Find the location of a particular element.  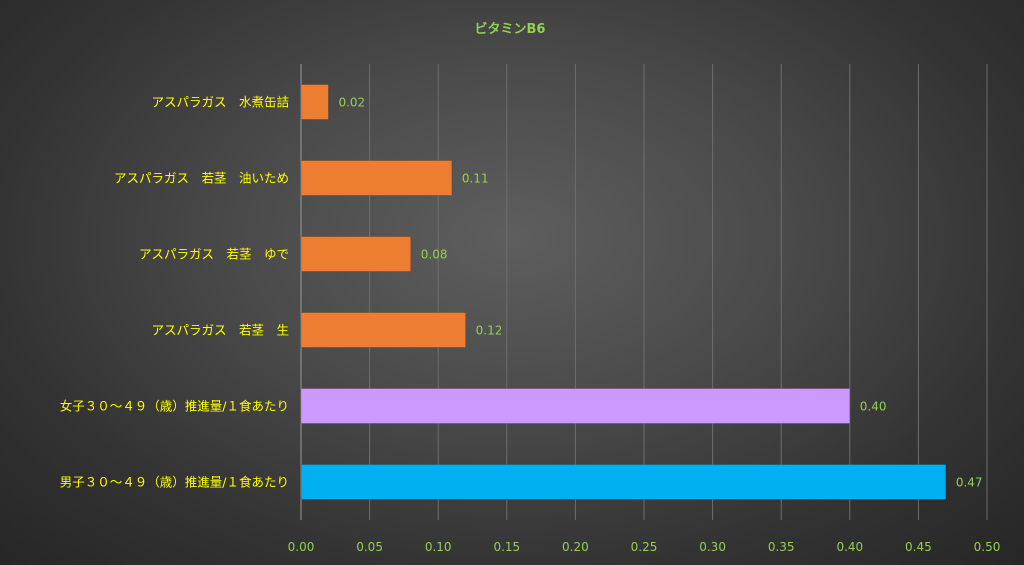

x-tick-label: 0.25 is located at coordinates (644, 547).